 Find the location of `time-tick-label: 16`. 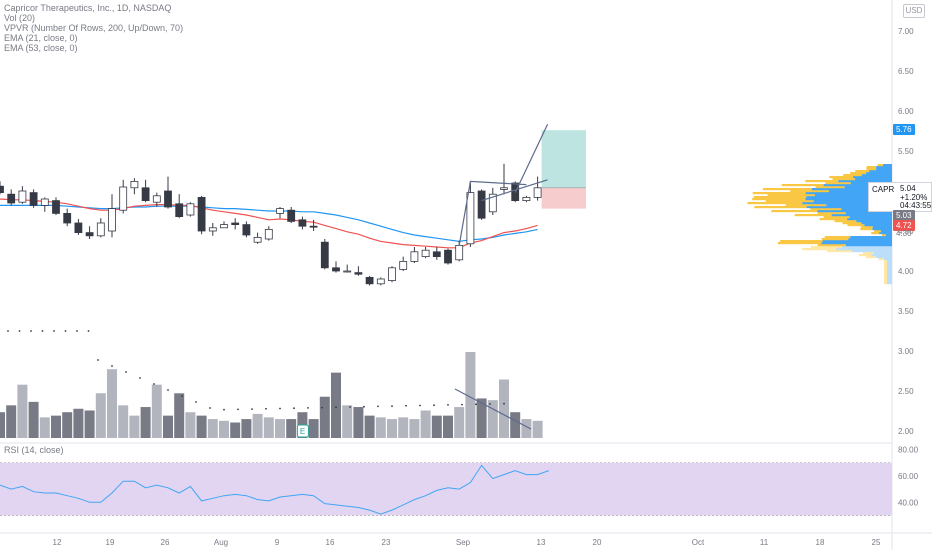

time-tick-label: 16 is located at coordinates (330, 542).